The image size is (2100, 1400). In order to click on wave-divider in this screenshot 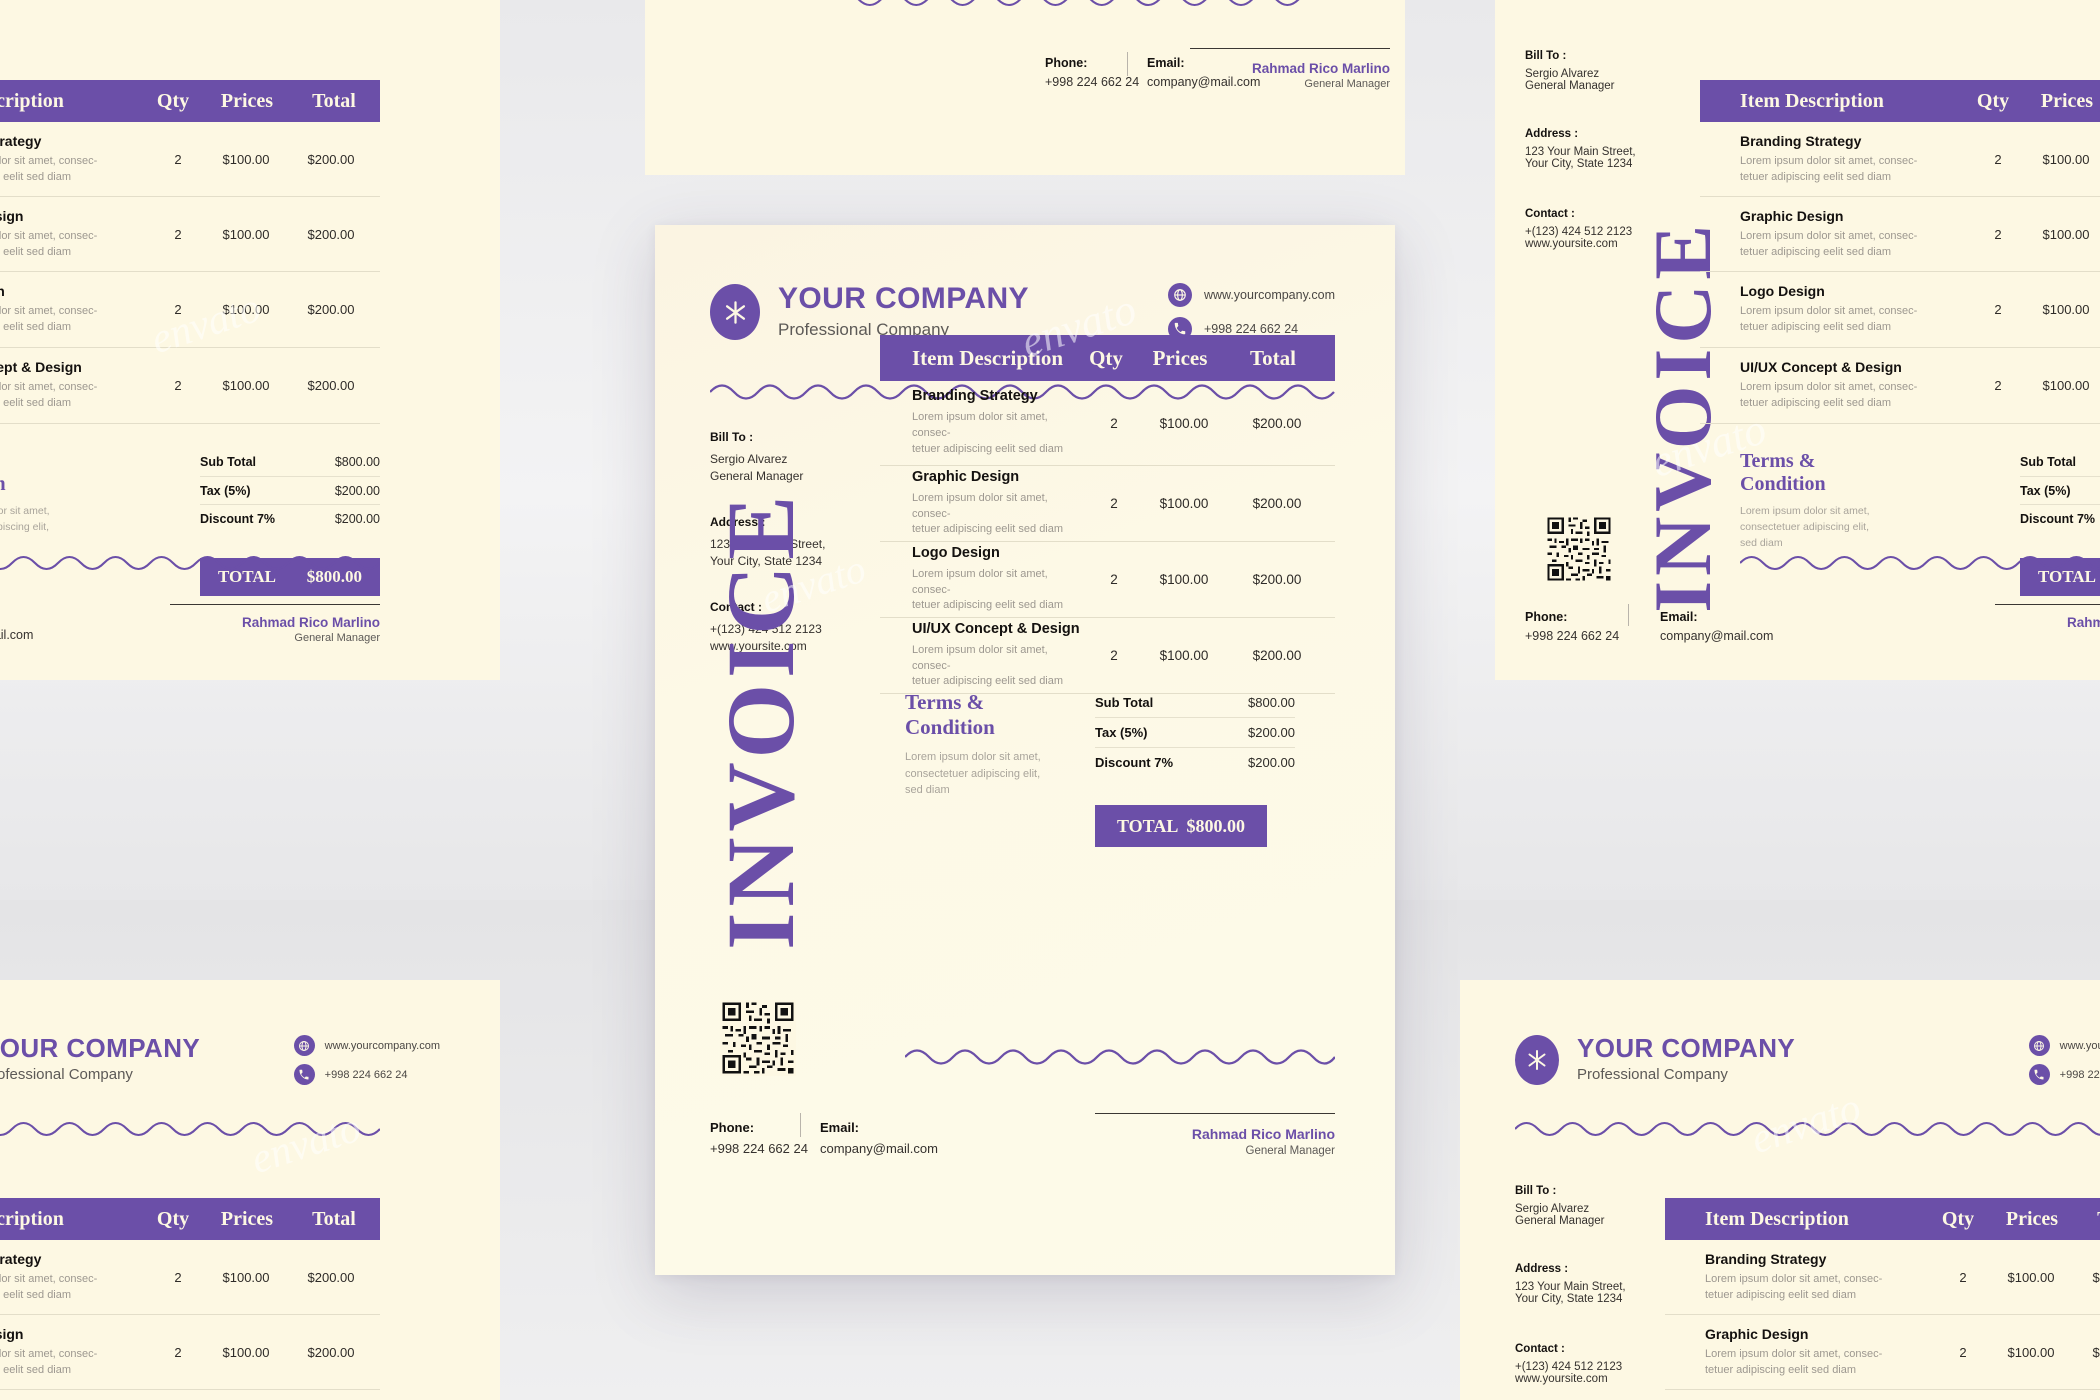, I will do `click(1920, 563)`.